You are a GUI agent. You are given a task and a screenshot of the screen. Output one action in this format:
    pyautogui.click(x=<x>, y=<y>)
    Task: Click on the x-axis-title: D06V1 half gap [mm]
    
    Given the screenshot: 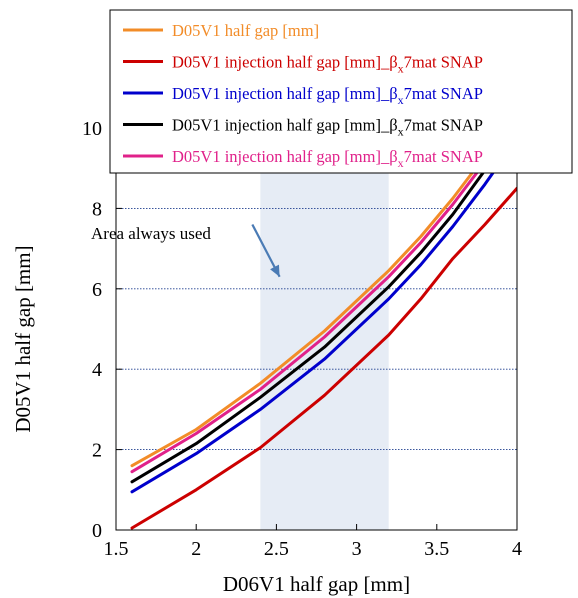 What is the action you would take?
    pyautogui.click(x=316, y=584)
    